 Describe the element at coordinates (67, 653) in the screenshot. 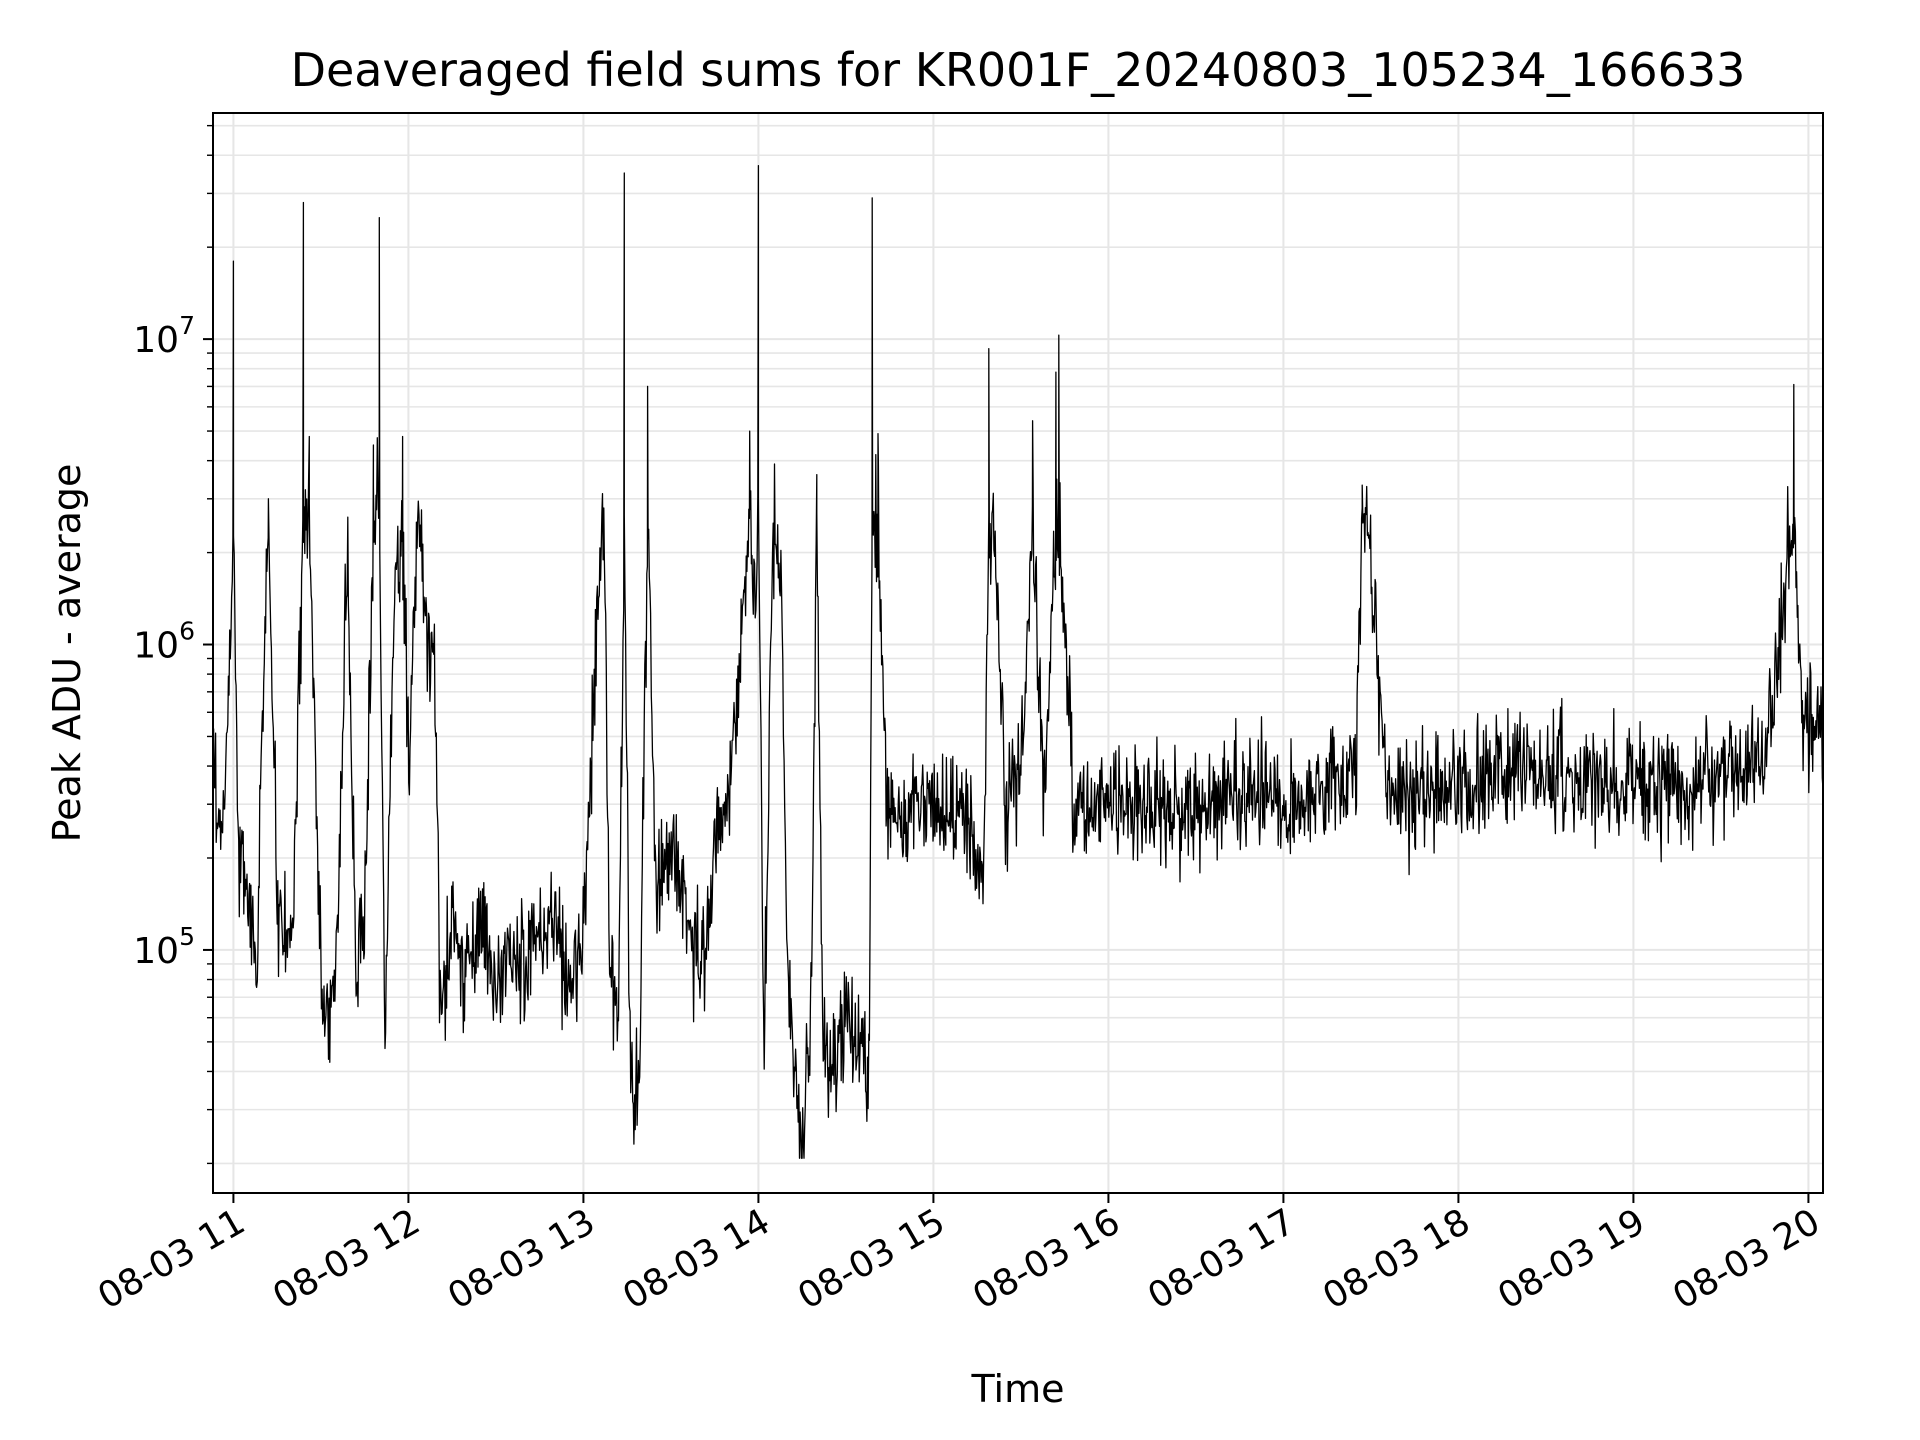

I see `y-axis-label: Peak ADU - average` at that location.